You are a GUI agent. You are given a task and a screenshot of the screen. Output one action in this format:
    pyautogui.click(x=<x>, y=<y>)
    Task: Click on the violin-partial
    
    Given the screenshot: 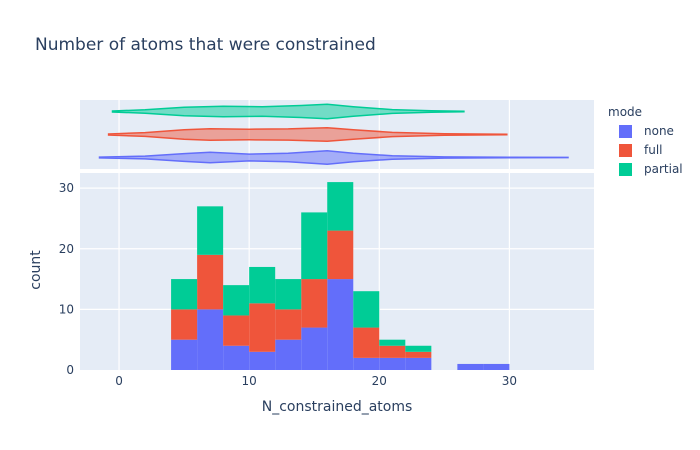 What is the action you would take?
    pyautogui.click(x=288, y=111)
    